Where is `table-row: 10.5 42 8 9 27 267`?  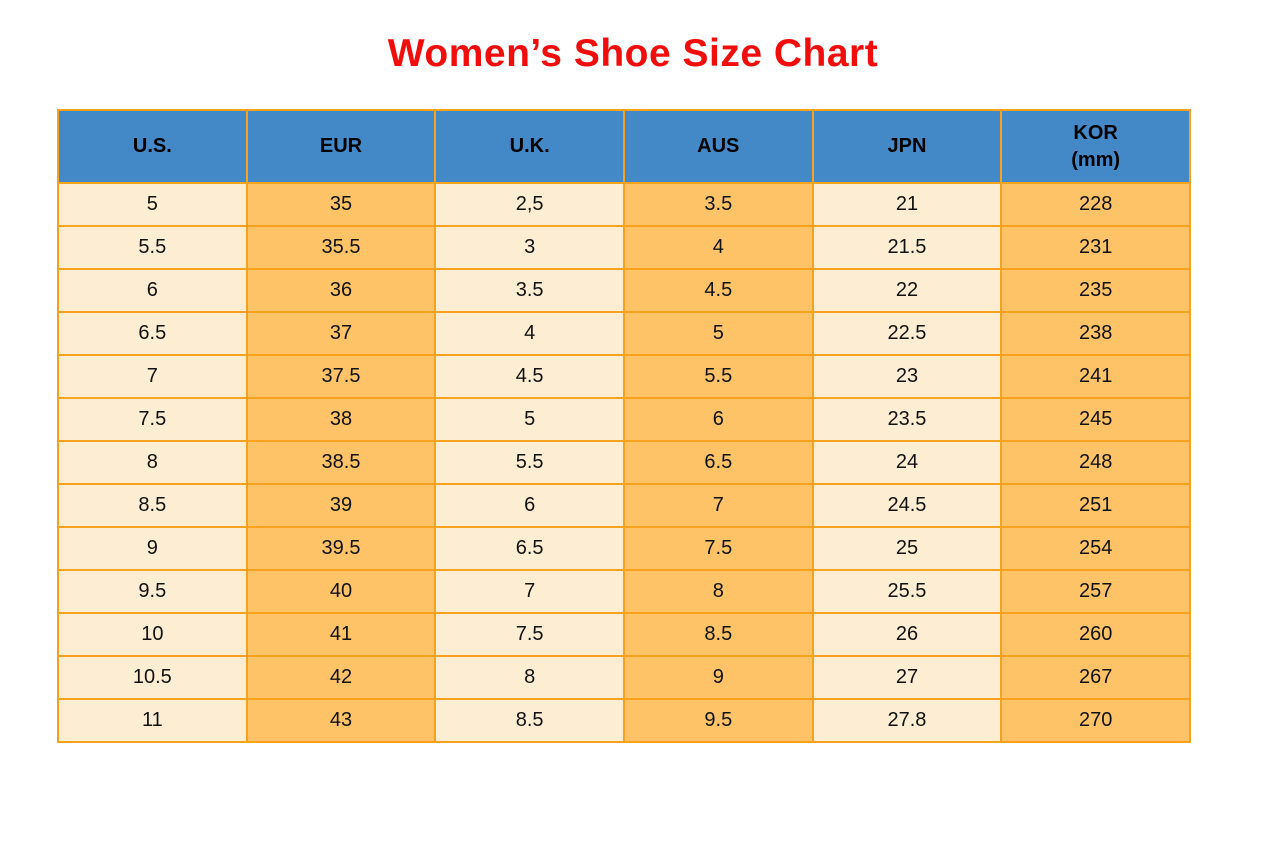 table-row: 10.5 42 8 9 27 267 is located at coordinates (624, 677).